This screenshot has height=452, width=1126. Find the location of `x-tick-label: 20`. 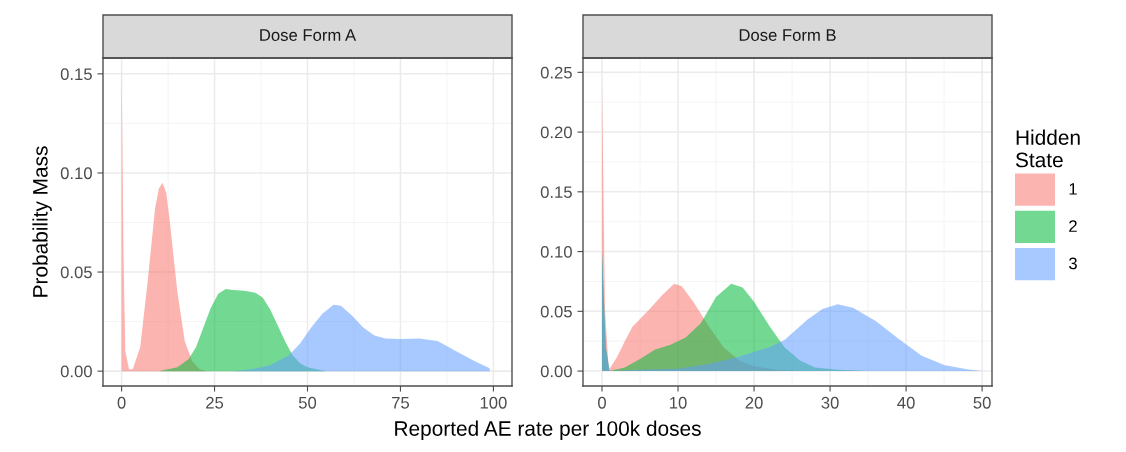

x-tick-label: 20 is located at coordinates (754, 402).